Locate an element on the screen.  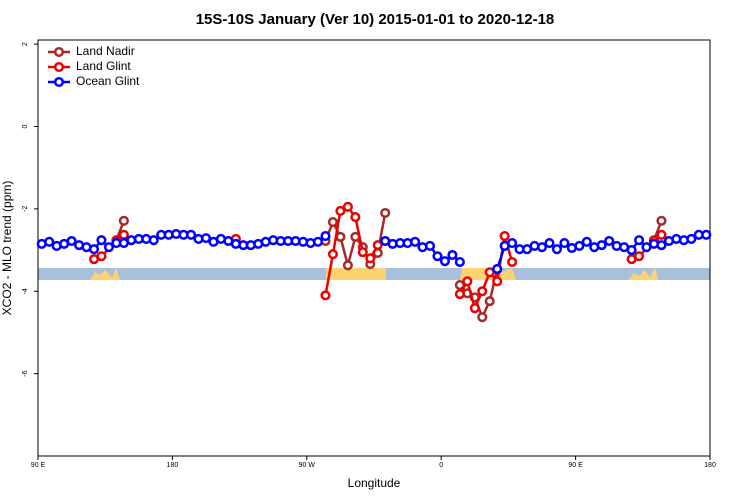
y-tick-label: -2 is located at coordinates (25, 209).